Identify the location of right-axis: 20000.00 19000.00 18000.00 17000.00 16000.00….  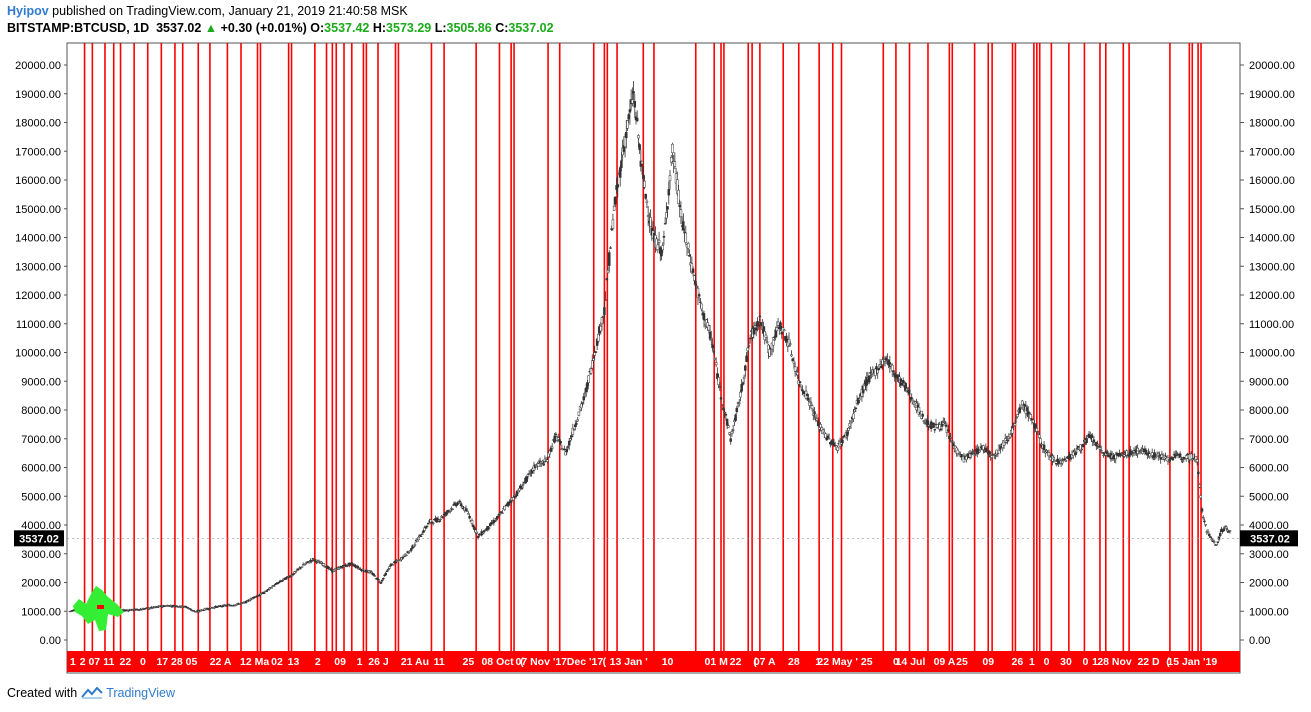
(1267, 353).